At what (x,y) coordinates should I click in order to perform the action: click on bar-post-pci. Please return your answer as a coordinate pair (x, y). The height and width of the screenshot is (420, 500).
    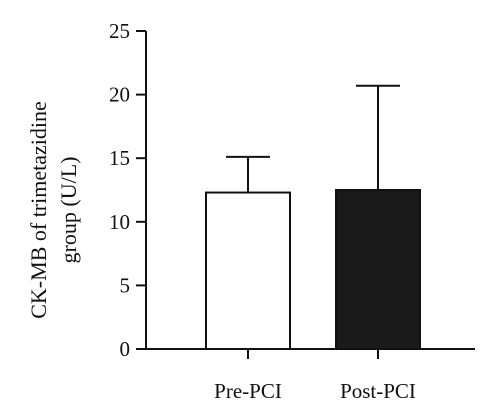
    Looking at the image, I should click on (378, 269).